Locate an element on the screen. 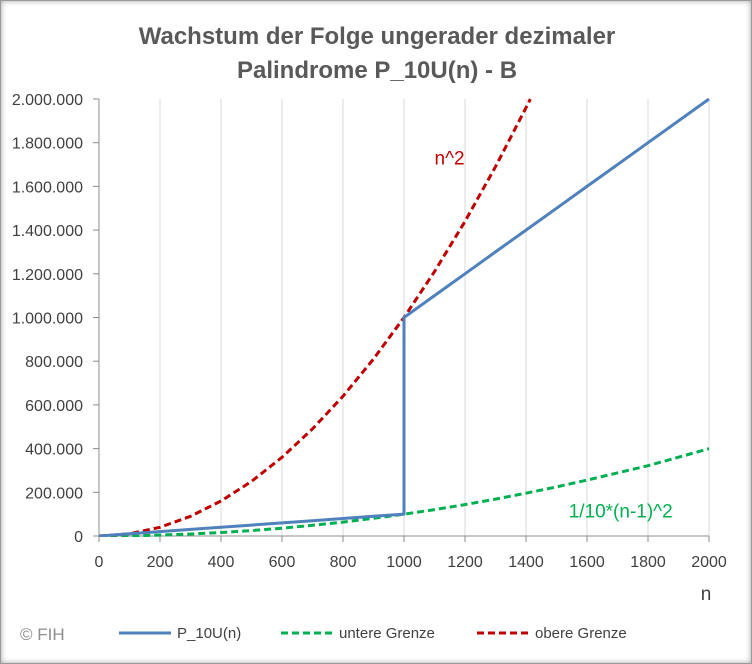  legend-entry: P_10U(n) is located at coordinates (209, 633).